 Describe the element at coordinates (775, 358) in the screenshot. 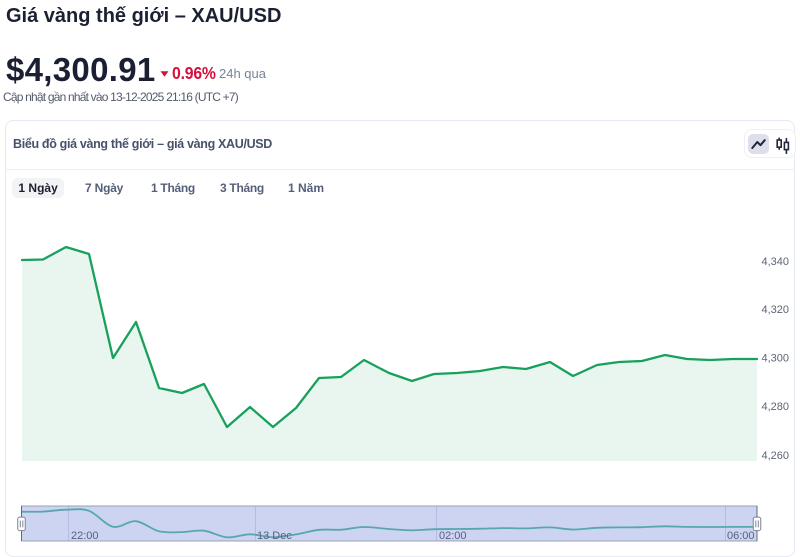

I see `svg-text: 4,300` at that location.